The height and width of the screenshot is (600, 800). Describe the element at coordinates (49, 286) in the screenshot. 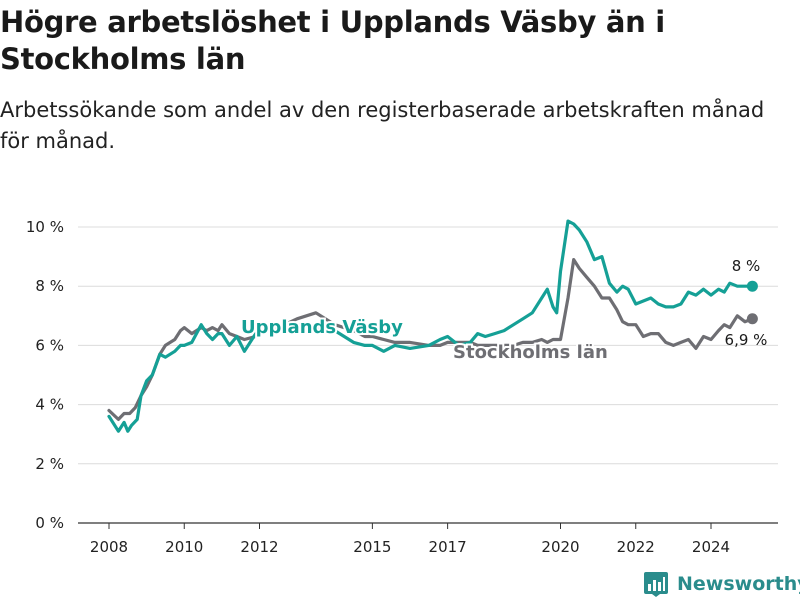

I see `y-tick-label: 8 %` at that location.